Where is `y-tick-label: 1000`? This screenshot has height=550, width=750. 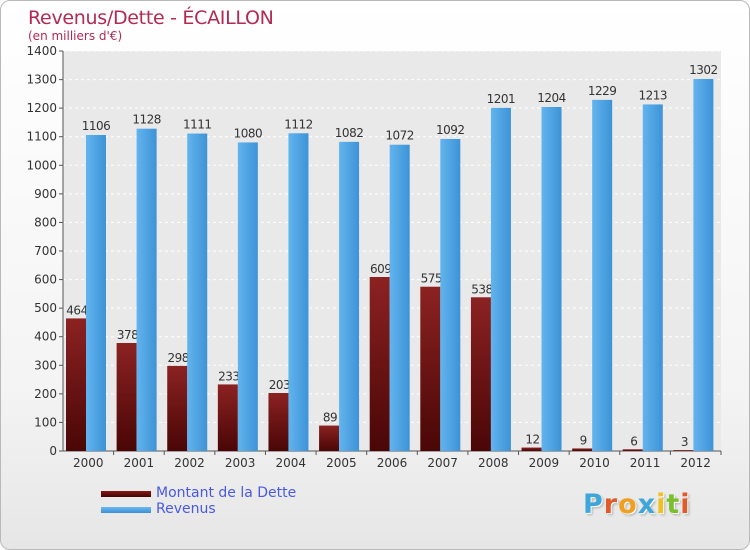 y-tick-label: 1000 is located at coordinates (41, 165).